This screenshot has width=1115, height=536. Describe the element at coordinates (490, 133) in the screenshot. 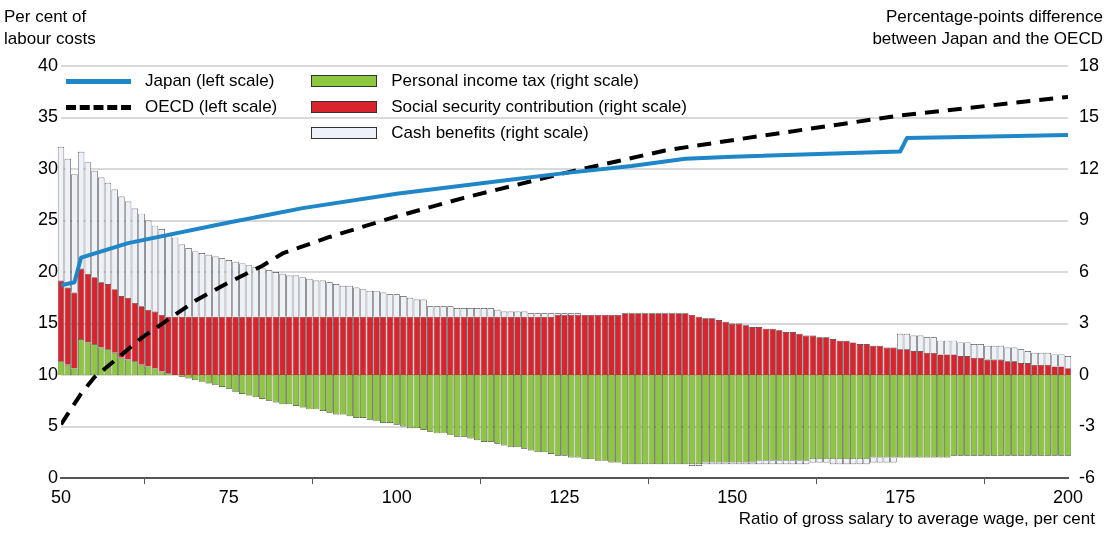

I see `legend-label: Cash benefits (right scale)` at that location.